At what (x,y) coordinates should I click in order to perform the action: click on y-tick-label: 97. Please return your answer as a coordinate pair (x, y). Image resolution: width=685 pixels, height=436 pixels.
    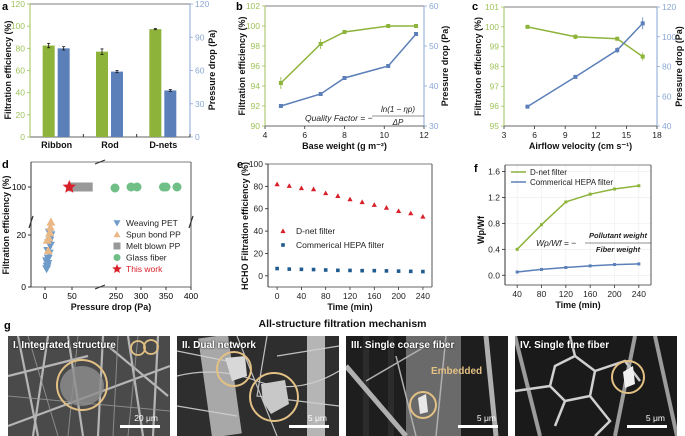
    Looking at the image, I should click on (495, 86).